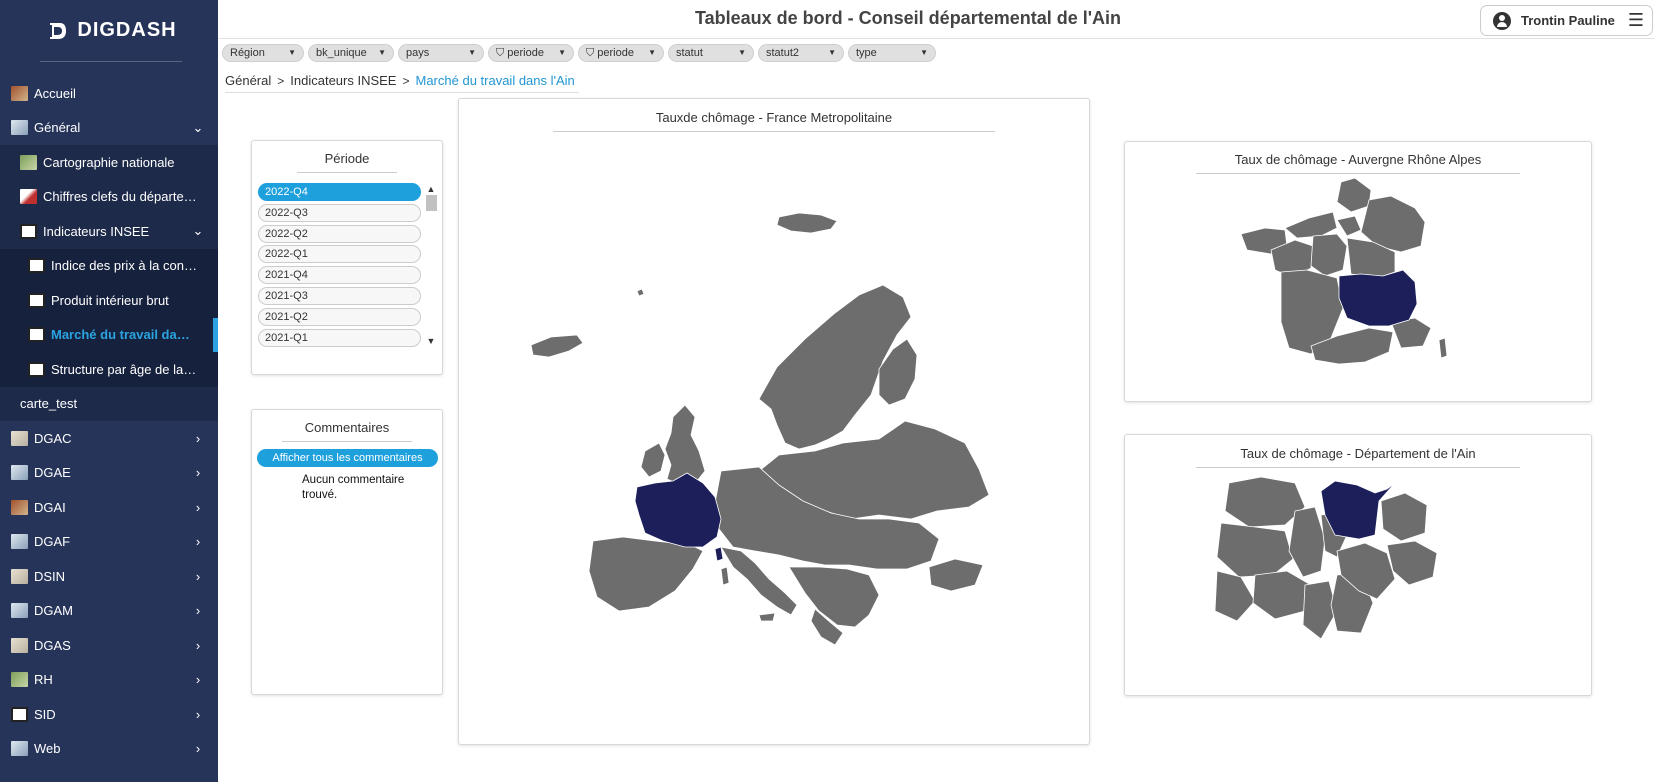  I want to click on italy-shape, so click(759, 581).